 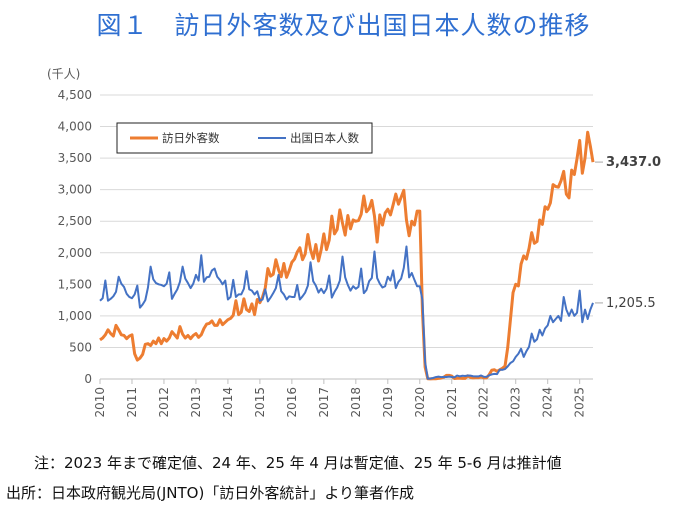 What do you see at coordinates (196, 402) in the screenshot?
I see `x-tick-label: 2013` at bounding box center [196, 402].